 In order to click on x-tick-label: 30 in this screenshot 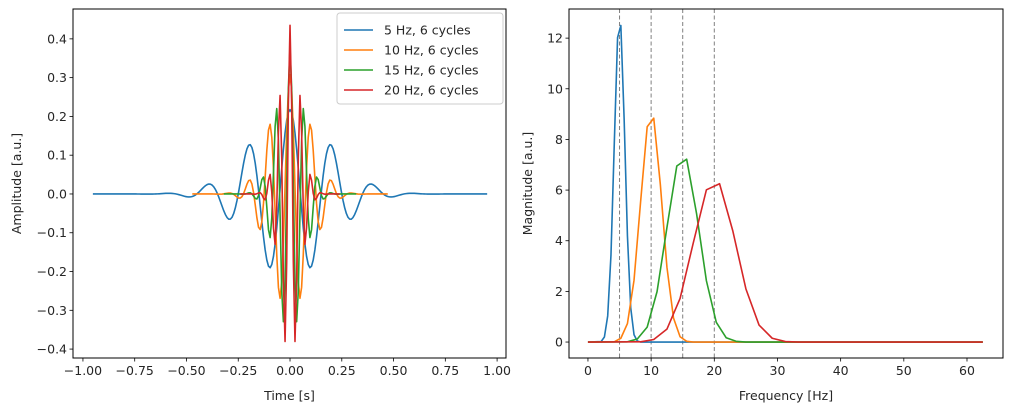, I will do `click(778, 370)`.